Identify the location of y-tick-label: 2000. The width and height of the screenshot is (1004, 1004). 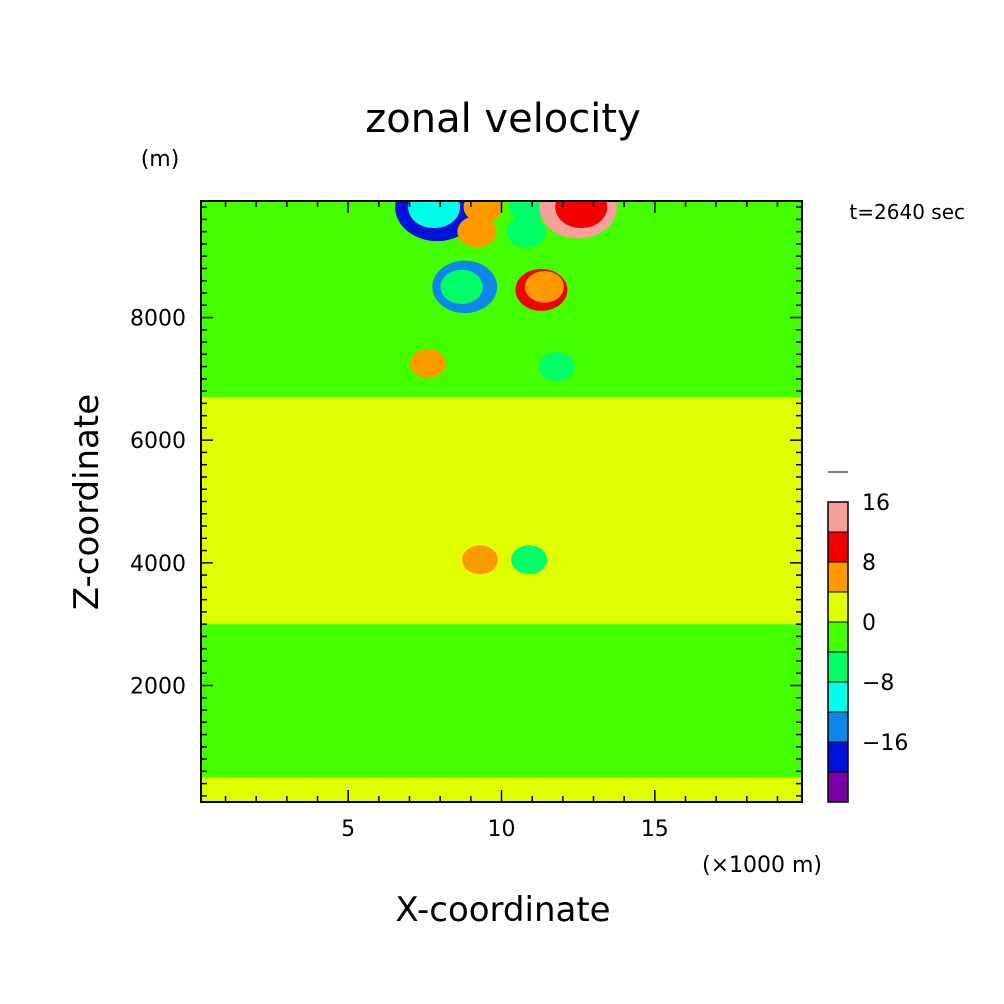
(158, 686).